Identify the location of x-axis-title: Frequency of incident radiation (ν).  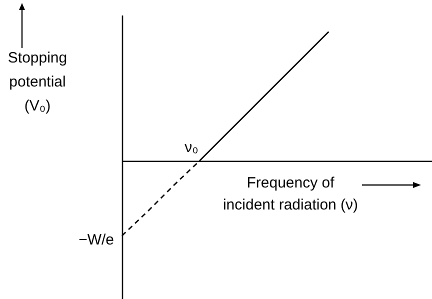
(290, 194).